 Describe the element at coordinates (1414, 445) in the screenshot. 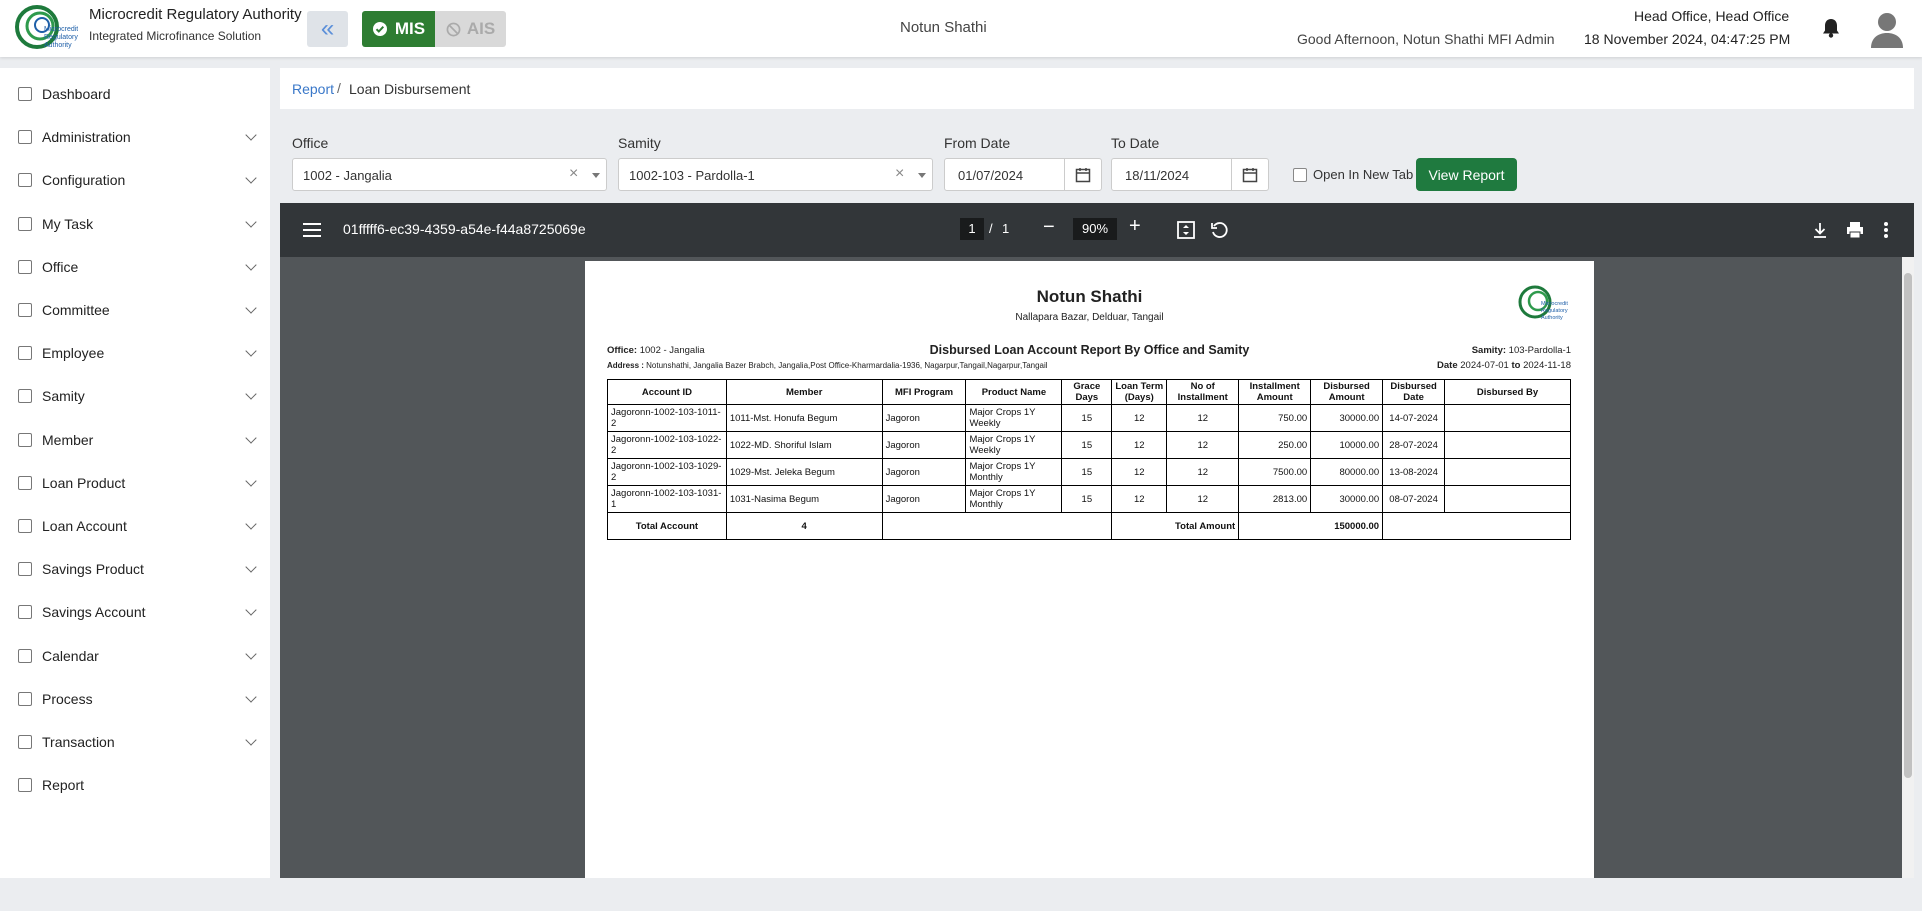

I see `table-cell: 28-07-2024` at that location.